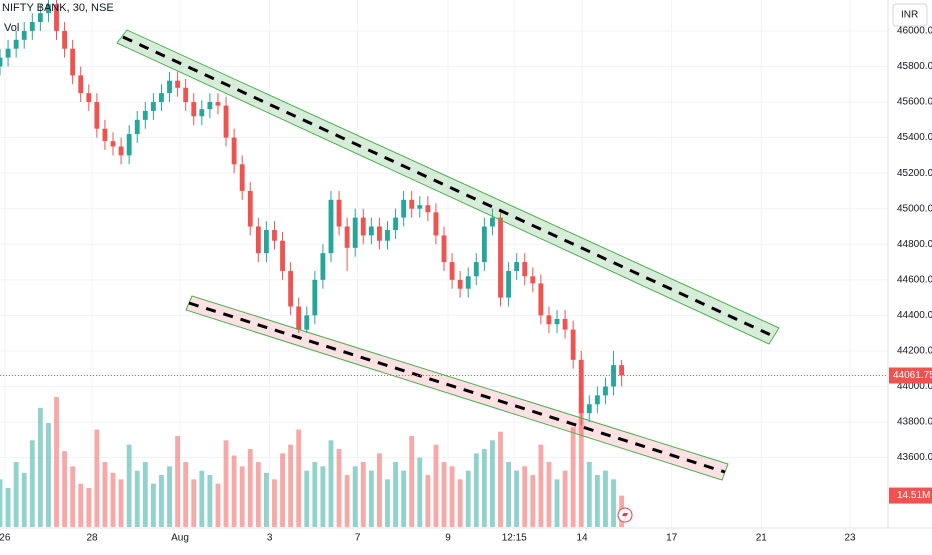 This screenshot has height=555, width=932. I want to click on y-tick-label: 45800.00, so click(914, 66).